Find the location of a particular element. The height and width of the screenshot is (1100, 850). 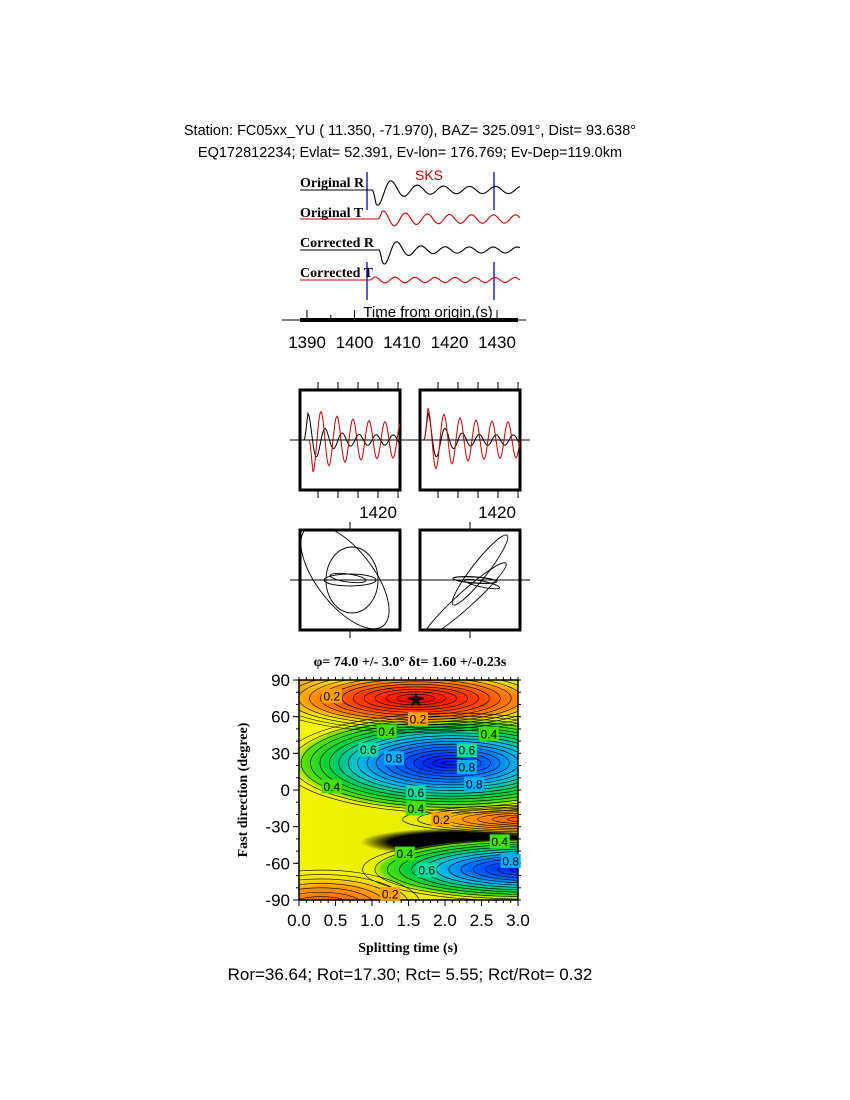

contour-ylabel: Fast direction (degree) is located at coordinates (243, 789).